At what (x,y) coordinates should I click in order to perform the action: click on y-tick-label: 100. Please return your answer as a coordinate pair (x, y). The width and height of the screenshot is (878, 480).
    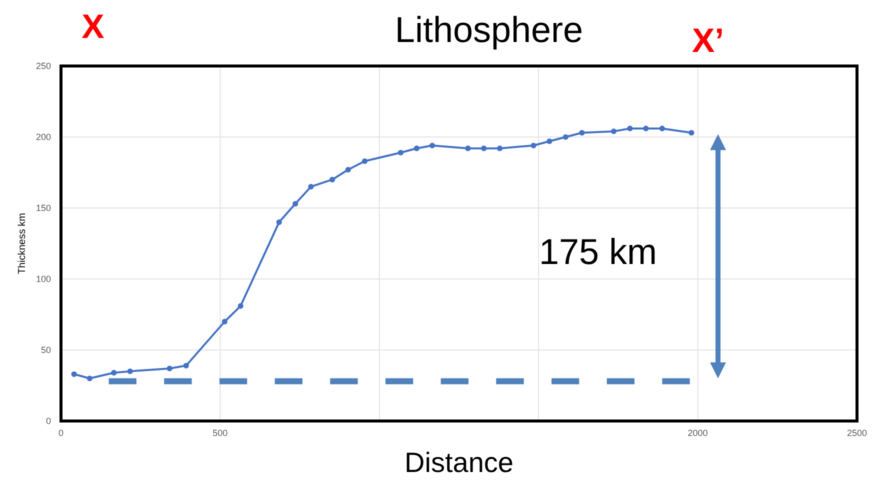
    Looking at the image, I should click on (43, 279).